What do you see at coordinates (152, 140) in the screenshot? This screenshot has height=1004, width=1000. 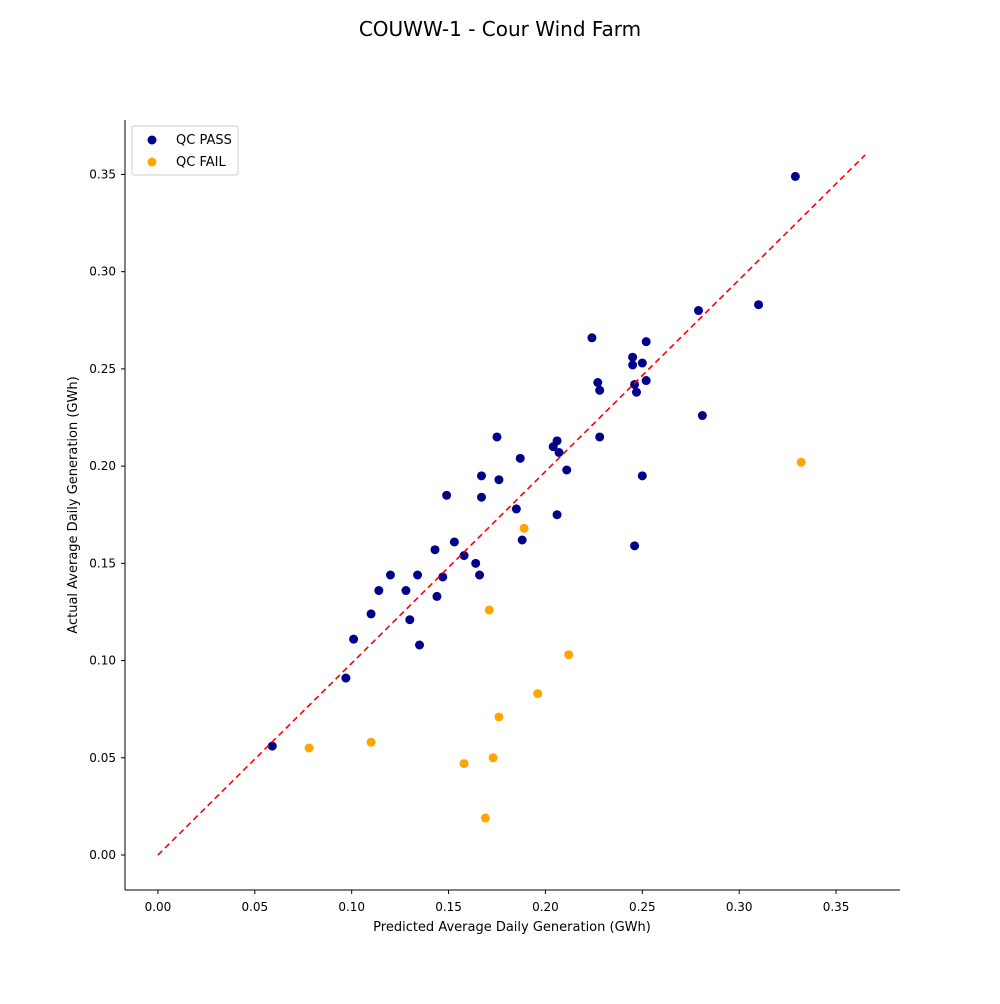 I see `legend-marker-qc-pass` at bounding box center [152, 140].